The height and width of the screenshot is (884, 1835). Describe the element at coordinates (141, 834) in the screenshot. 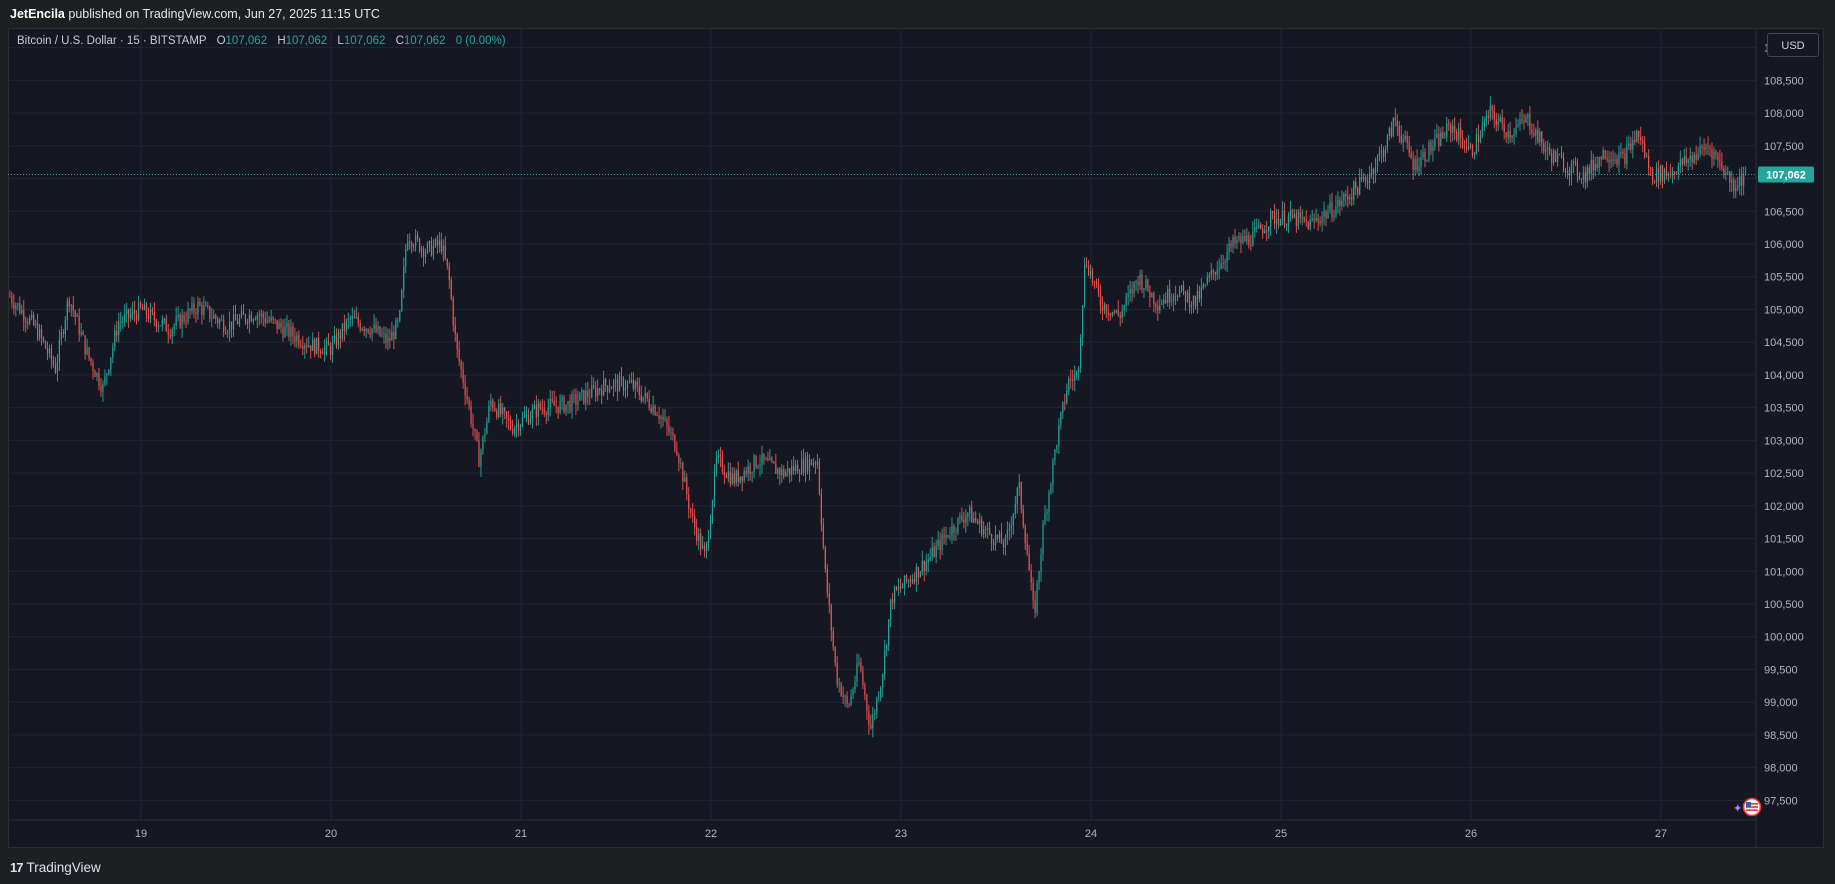

I see `x-tick-label: 19` at that location.